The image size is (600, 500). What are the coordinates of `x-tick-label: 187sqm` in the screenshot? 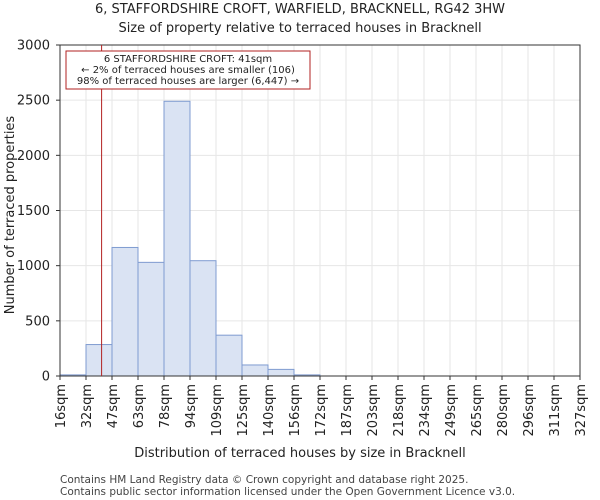 It's located at (347, 410).